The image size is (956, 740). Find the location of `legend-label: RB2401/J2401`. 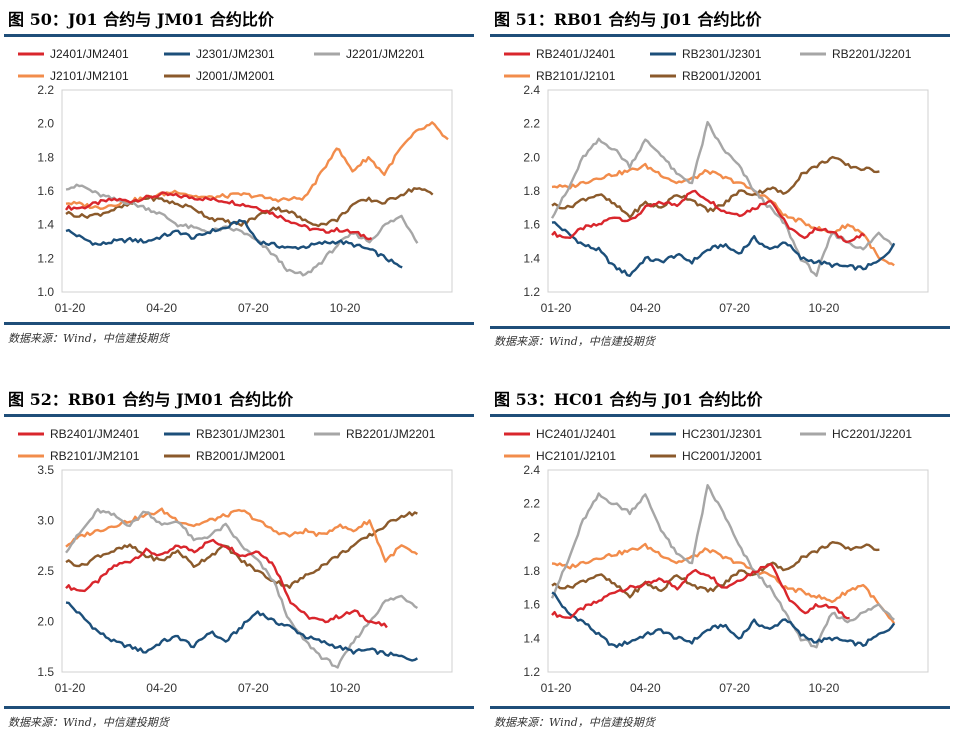

legend-label: RB2401/J2401 is located at coordinates (576, 54).